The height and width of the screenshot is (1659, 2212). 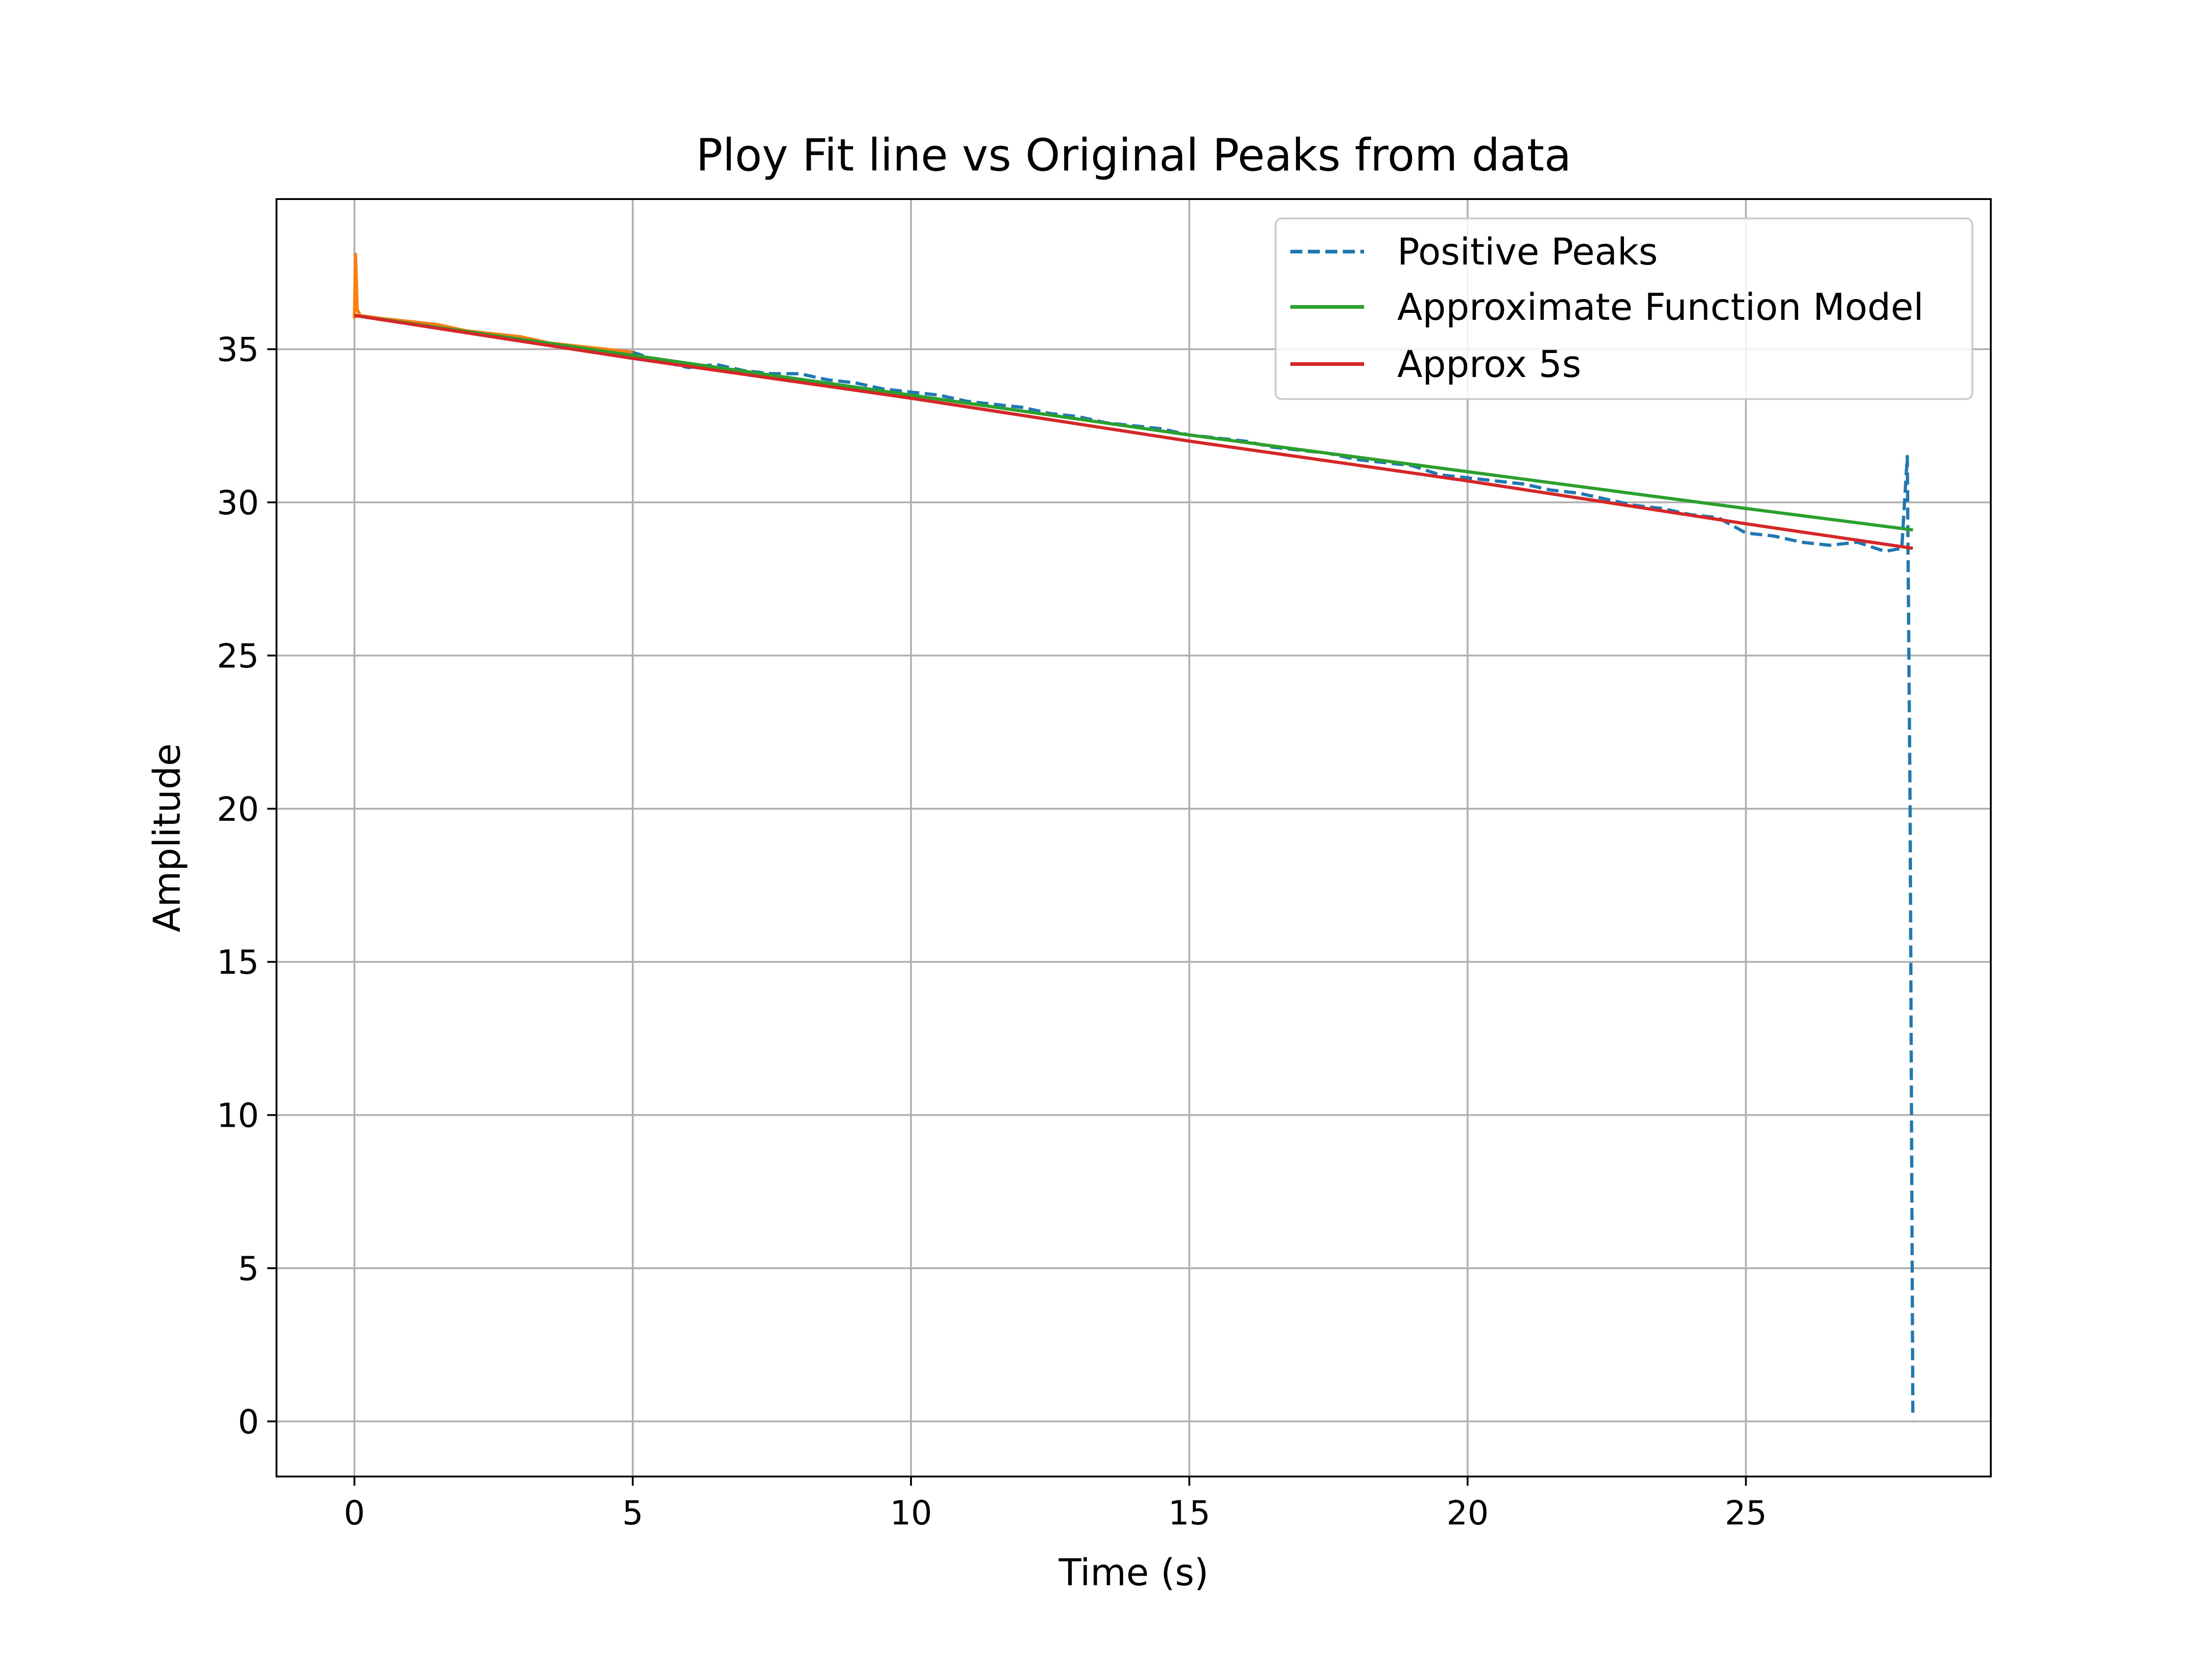 What do you see at coordinates (1133, 1572) in the screenshot?
I see `x-axis-label: Time (s)` at bounding box center [1133, 1572].